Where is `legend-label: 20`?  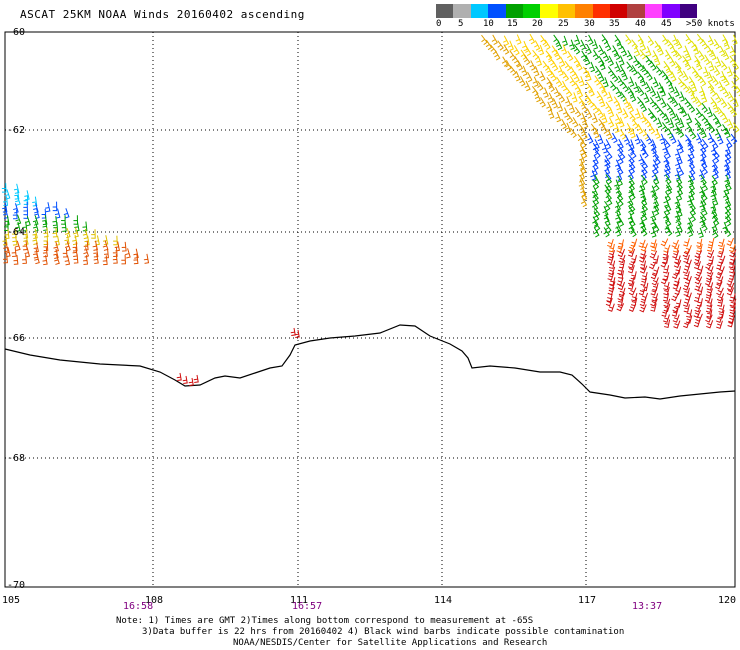
legend-label: 20 is located at coordinates (537, 24).